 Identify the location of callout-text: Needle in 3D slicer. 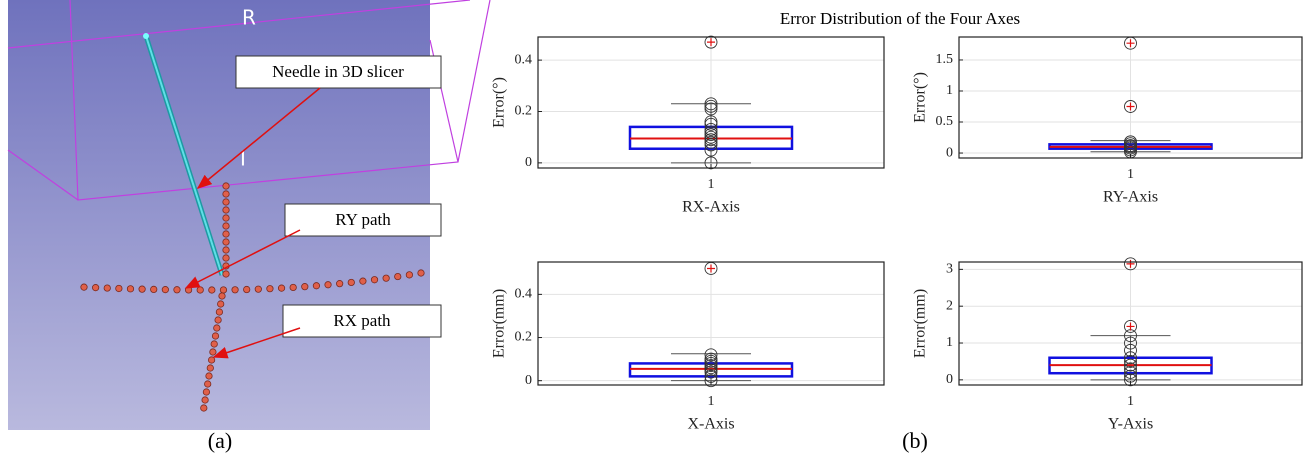
(338, 71).